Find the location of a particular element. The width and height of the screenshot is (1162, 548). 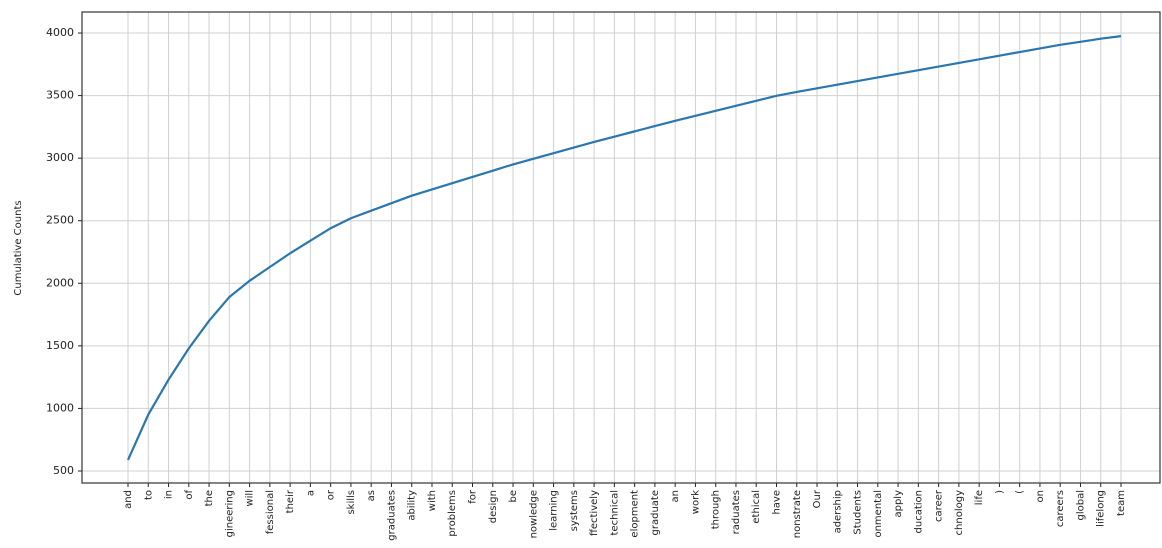

x-tick-label: ducation is located at coordinates (918, 511).